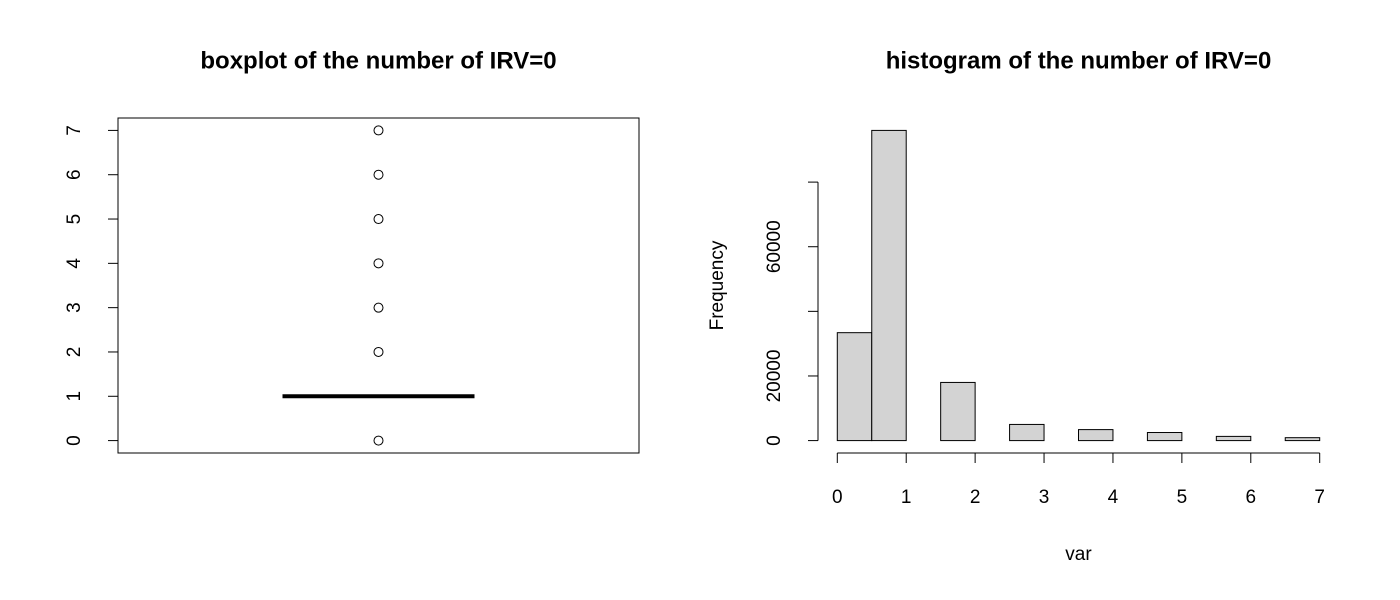 Image resolution: width=1400 pixels, height=600 pixels. Describe the element at coordinates (774, 246) in the screenshot. I see `y-tick-label: 60000` at that location.